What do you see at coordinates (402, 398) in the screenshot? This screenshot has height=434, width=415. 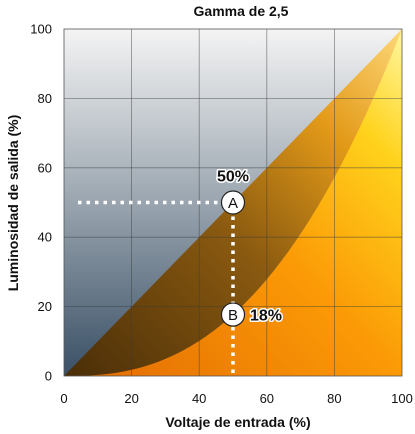 I see `x-tick-label: 100` at bounding box center [402, 398].